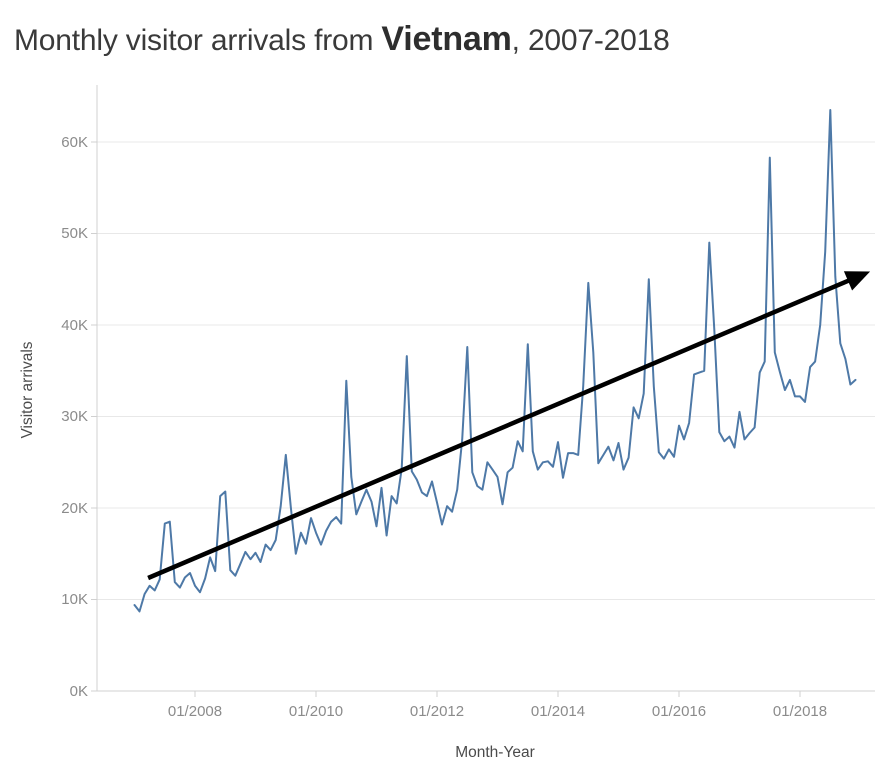  What do you see at coordinates (857, 281) in the screenshot?
I see `trend-arrow-head` at bounding box center [857, 281].